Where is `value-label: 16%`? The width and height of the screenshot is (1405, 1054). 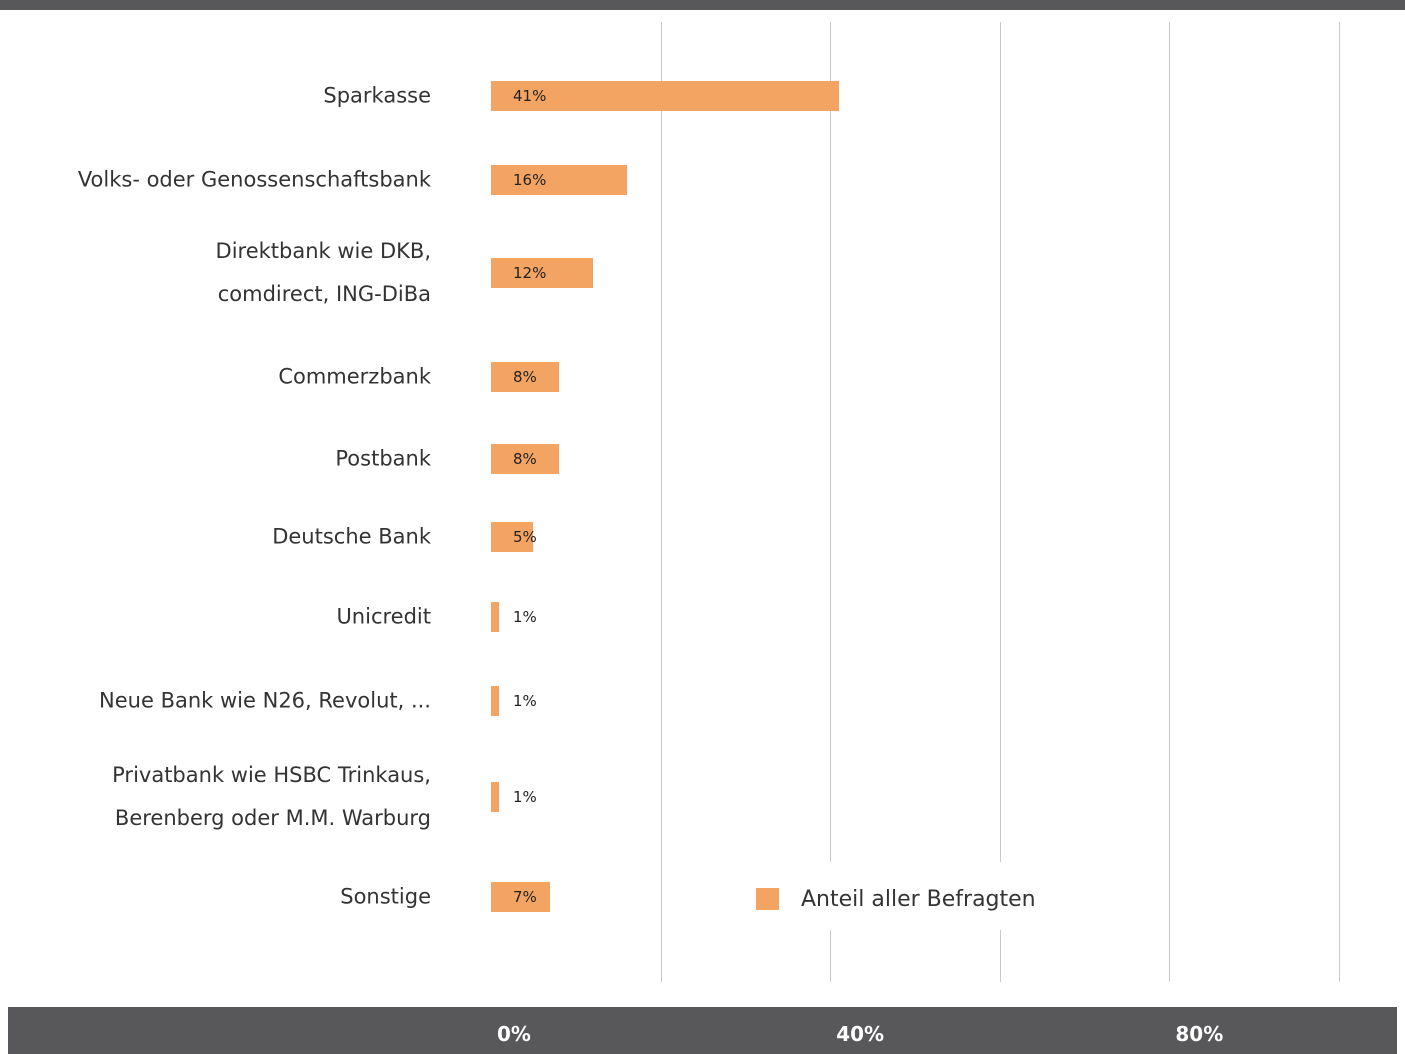 value-label: 16% is located at coordinates (530, 180).